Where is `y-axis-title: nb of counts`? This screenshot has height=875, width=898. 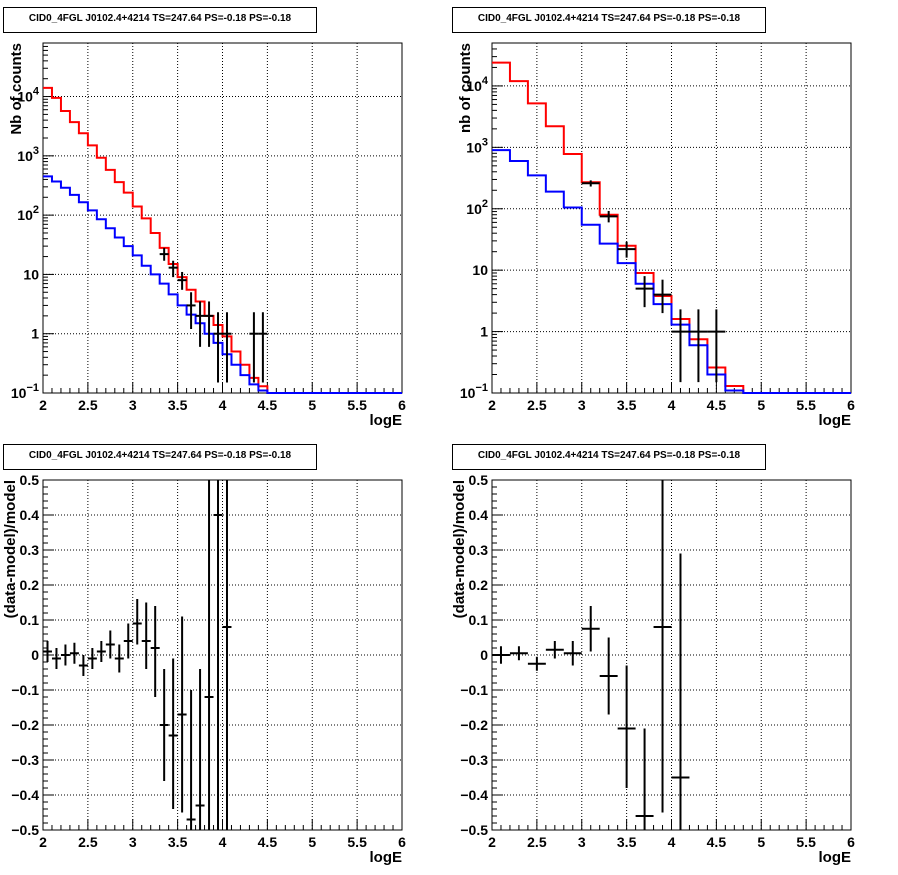
y-axis-title: nb of counts is located at coordinates (465, 88).